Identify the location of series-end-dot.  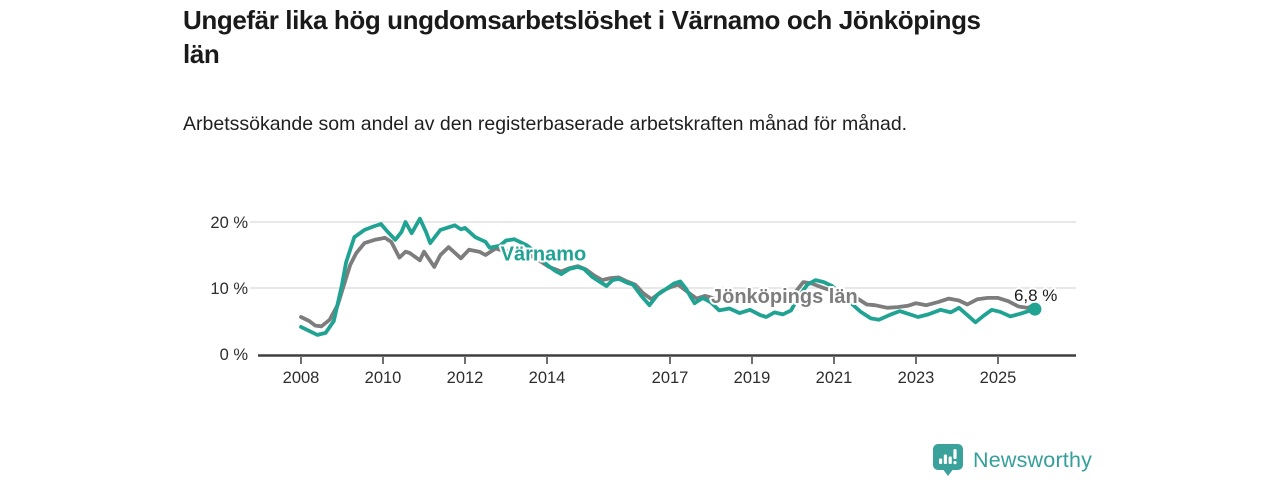
(1035, 309).